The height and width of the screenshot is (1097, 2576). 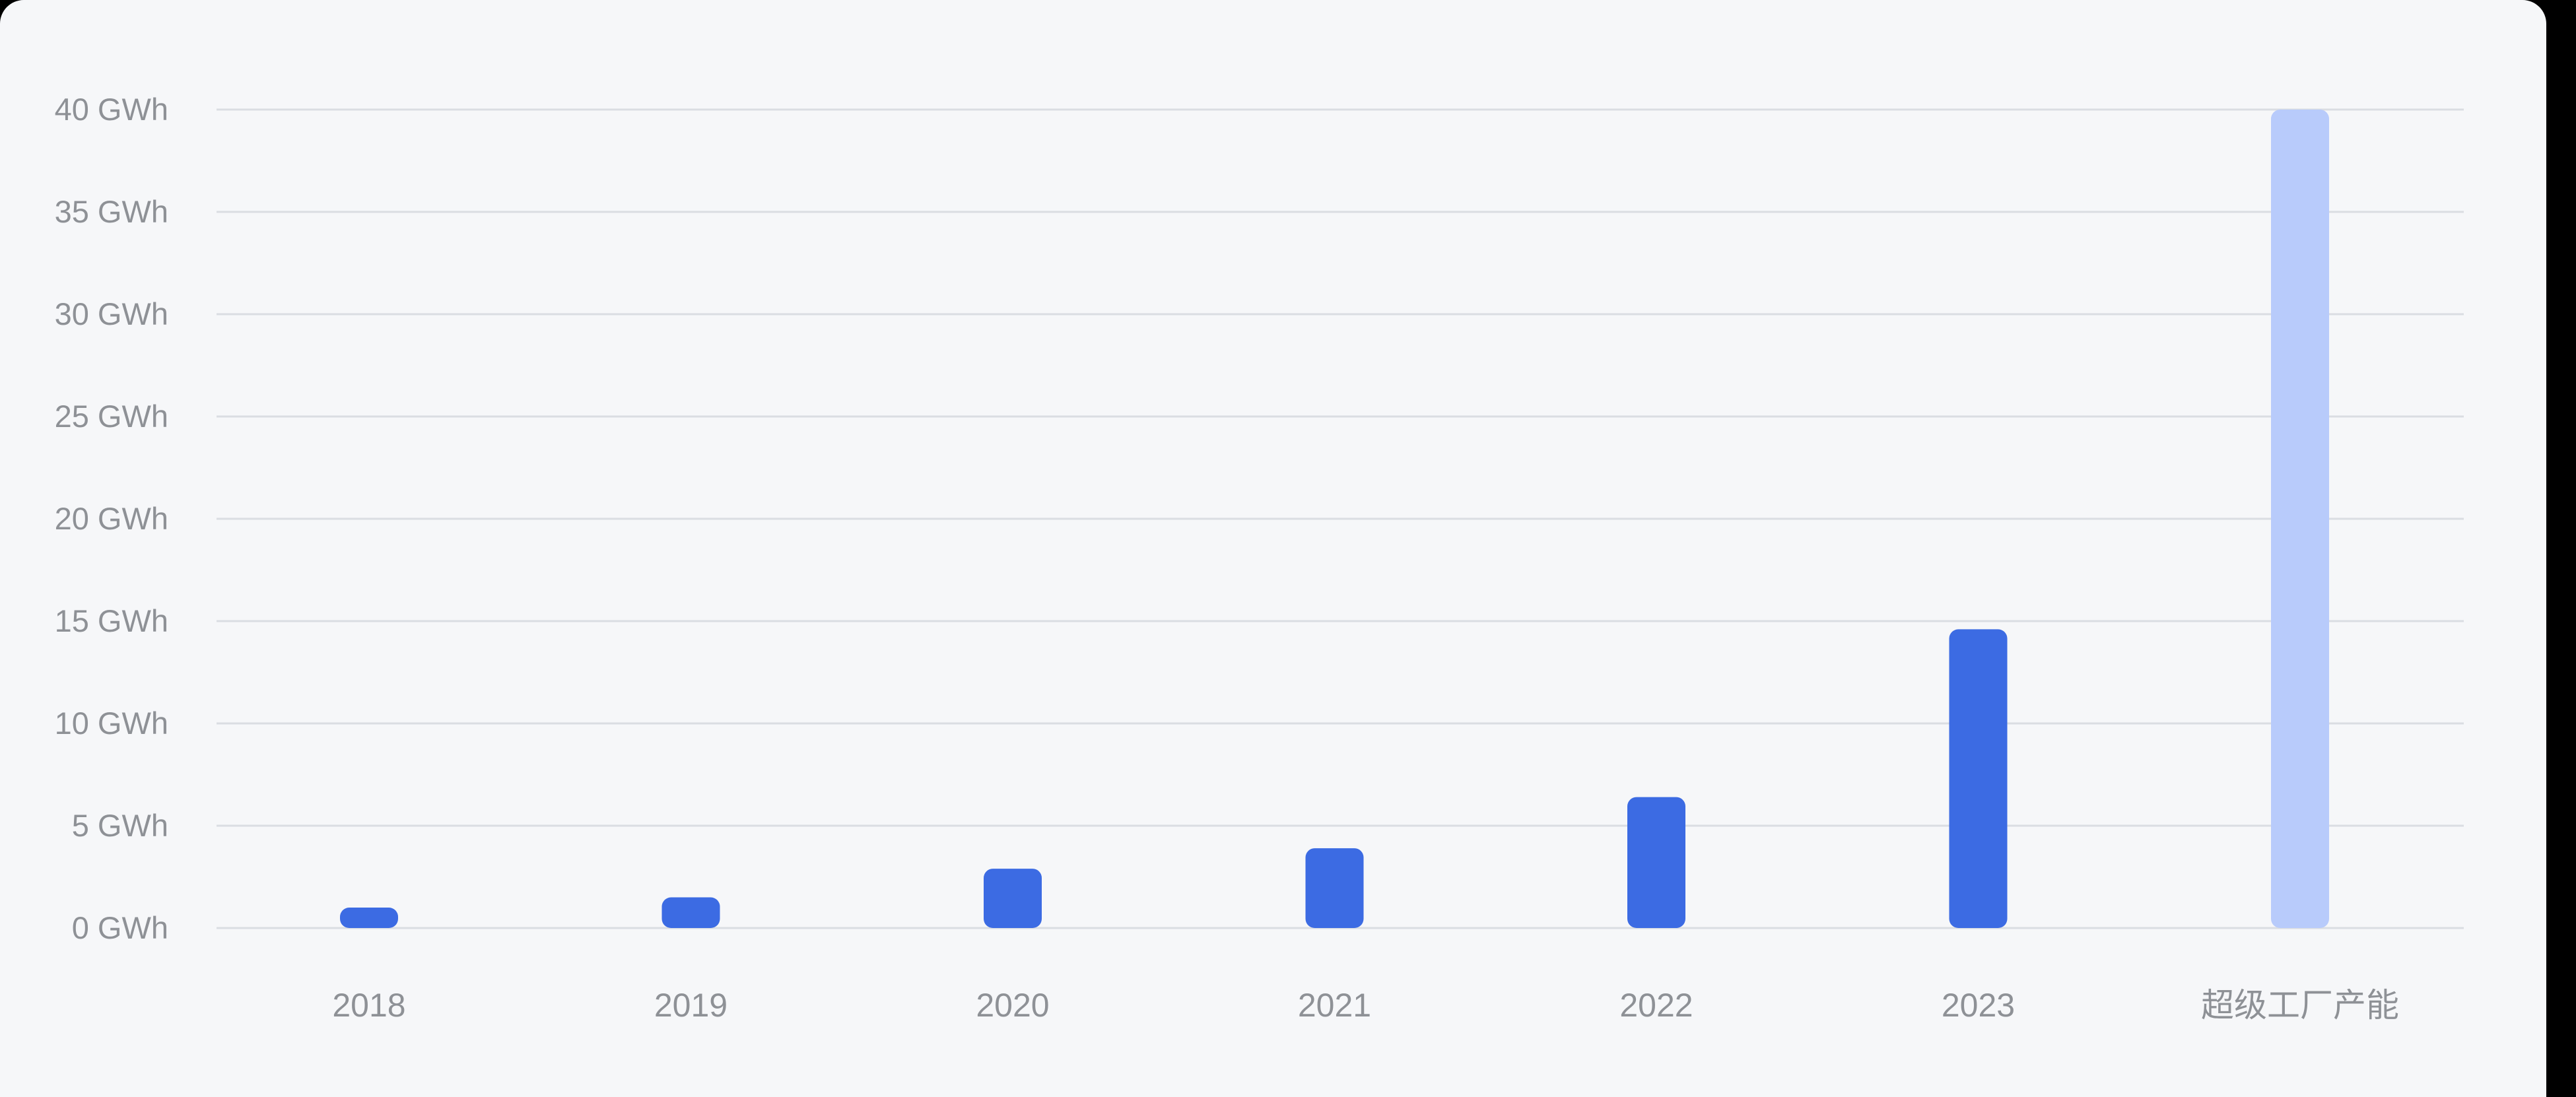 What do you see at coordinates (2300, 519) in the screenshot?
I see `bar-超级工厂产能` at bounding box center [2300, 519].